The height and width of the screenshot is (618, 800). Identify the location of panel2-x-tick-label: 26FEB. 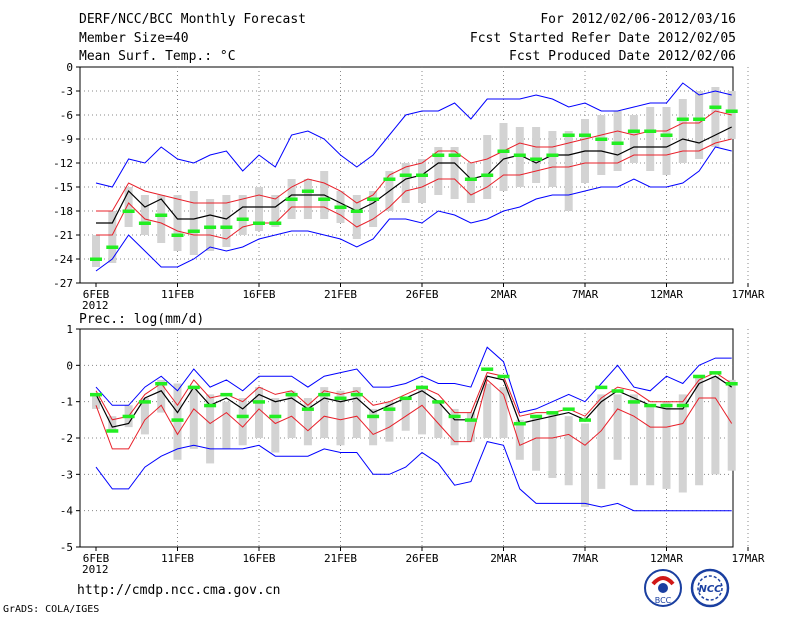
(421, 558).